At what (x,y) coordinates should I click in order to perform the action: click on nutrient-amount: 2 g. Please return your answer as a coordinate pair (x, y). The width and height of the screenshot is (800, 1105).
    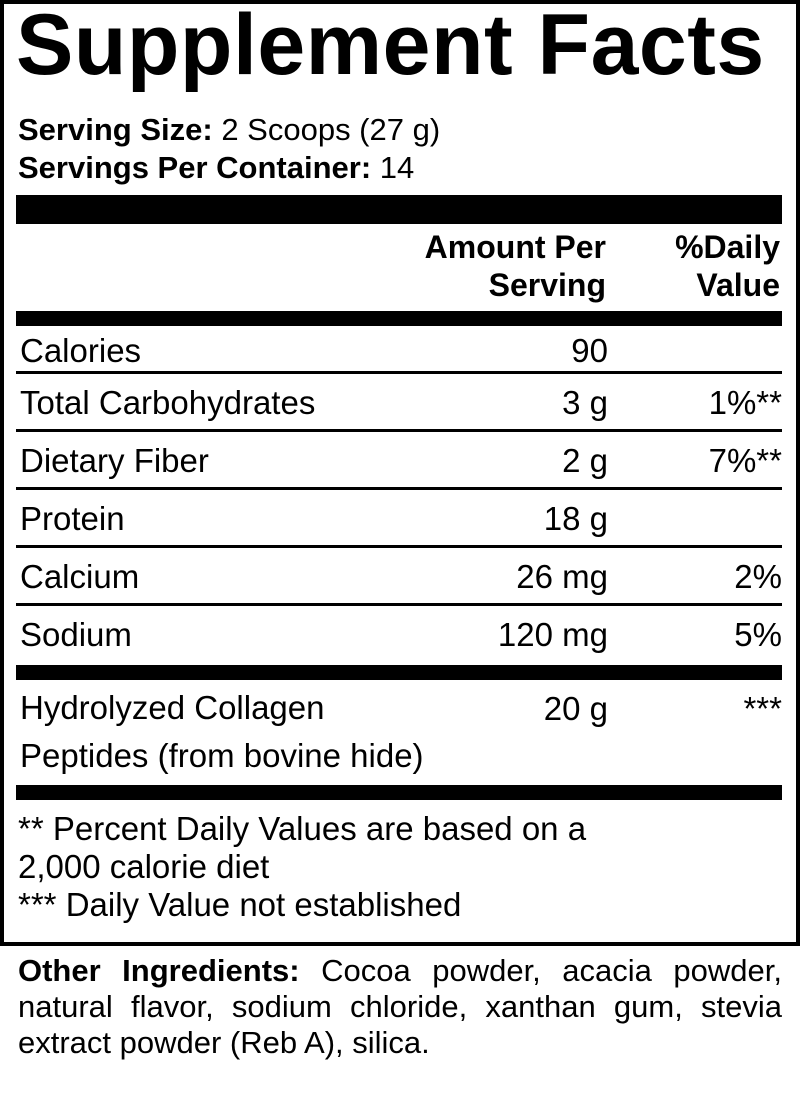
    Looking at the image, I should click on (585, 460).